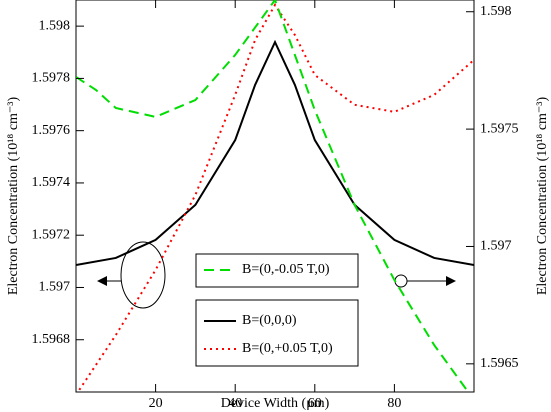  Describe the element at coordinates (51, 78) in the screenshot. I see `y-tick-label: 1.5978` at that location.